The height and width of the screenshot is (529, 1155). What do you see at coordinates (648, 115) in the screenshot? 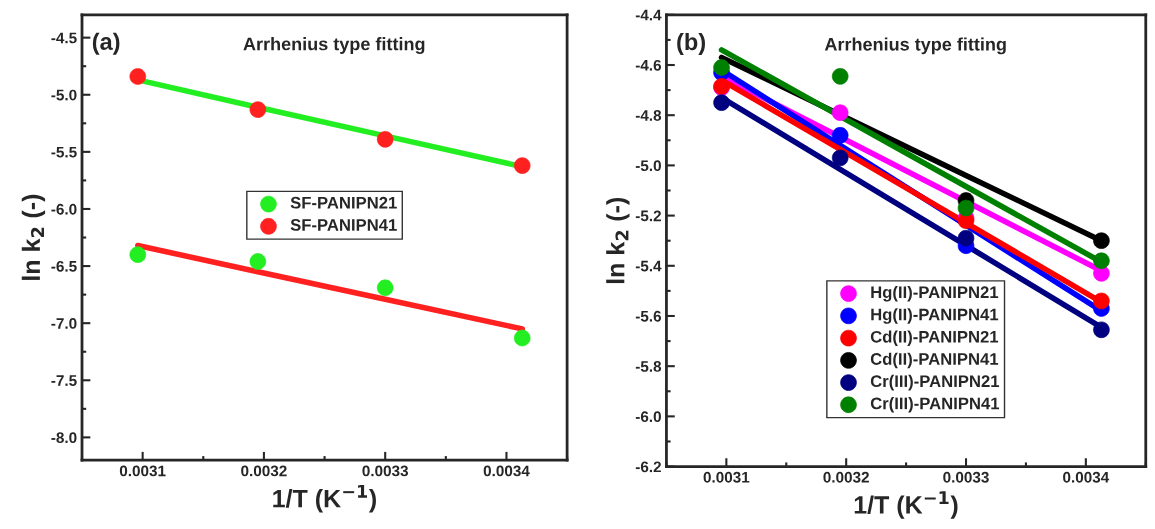
I see `y-tick-label: -4.8` at bounding box center [648, 115].